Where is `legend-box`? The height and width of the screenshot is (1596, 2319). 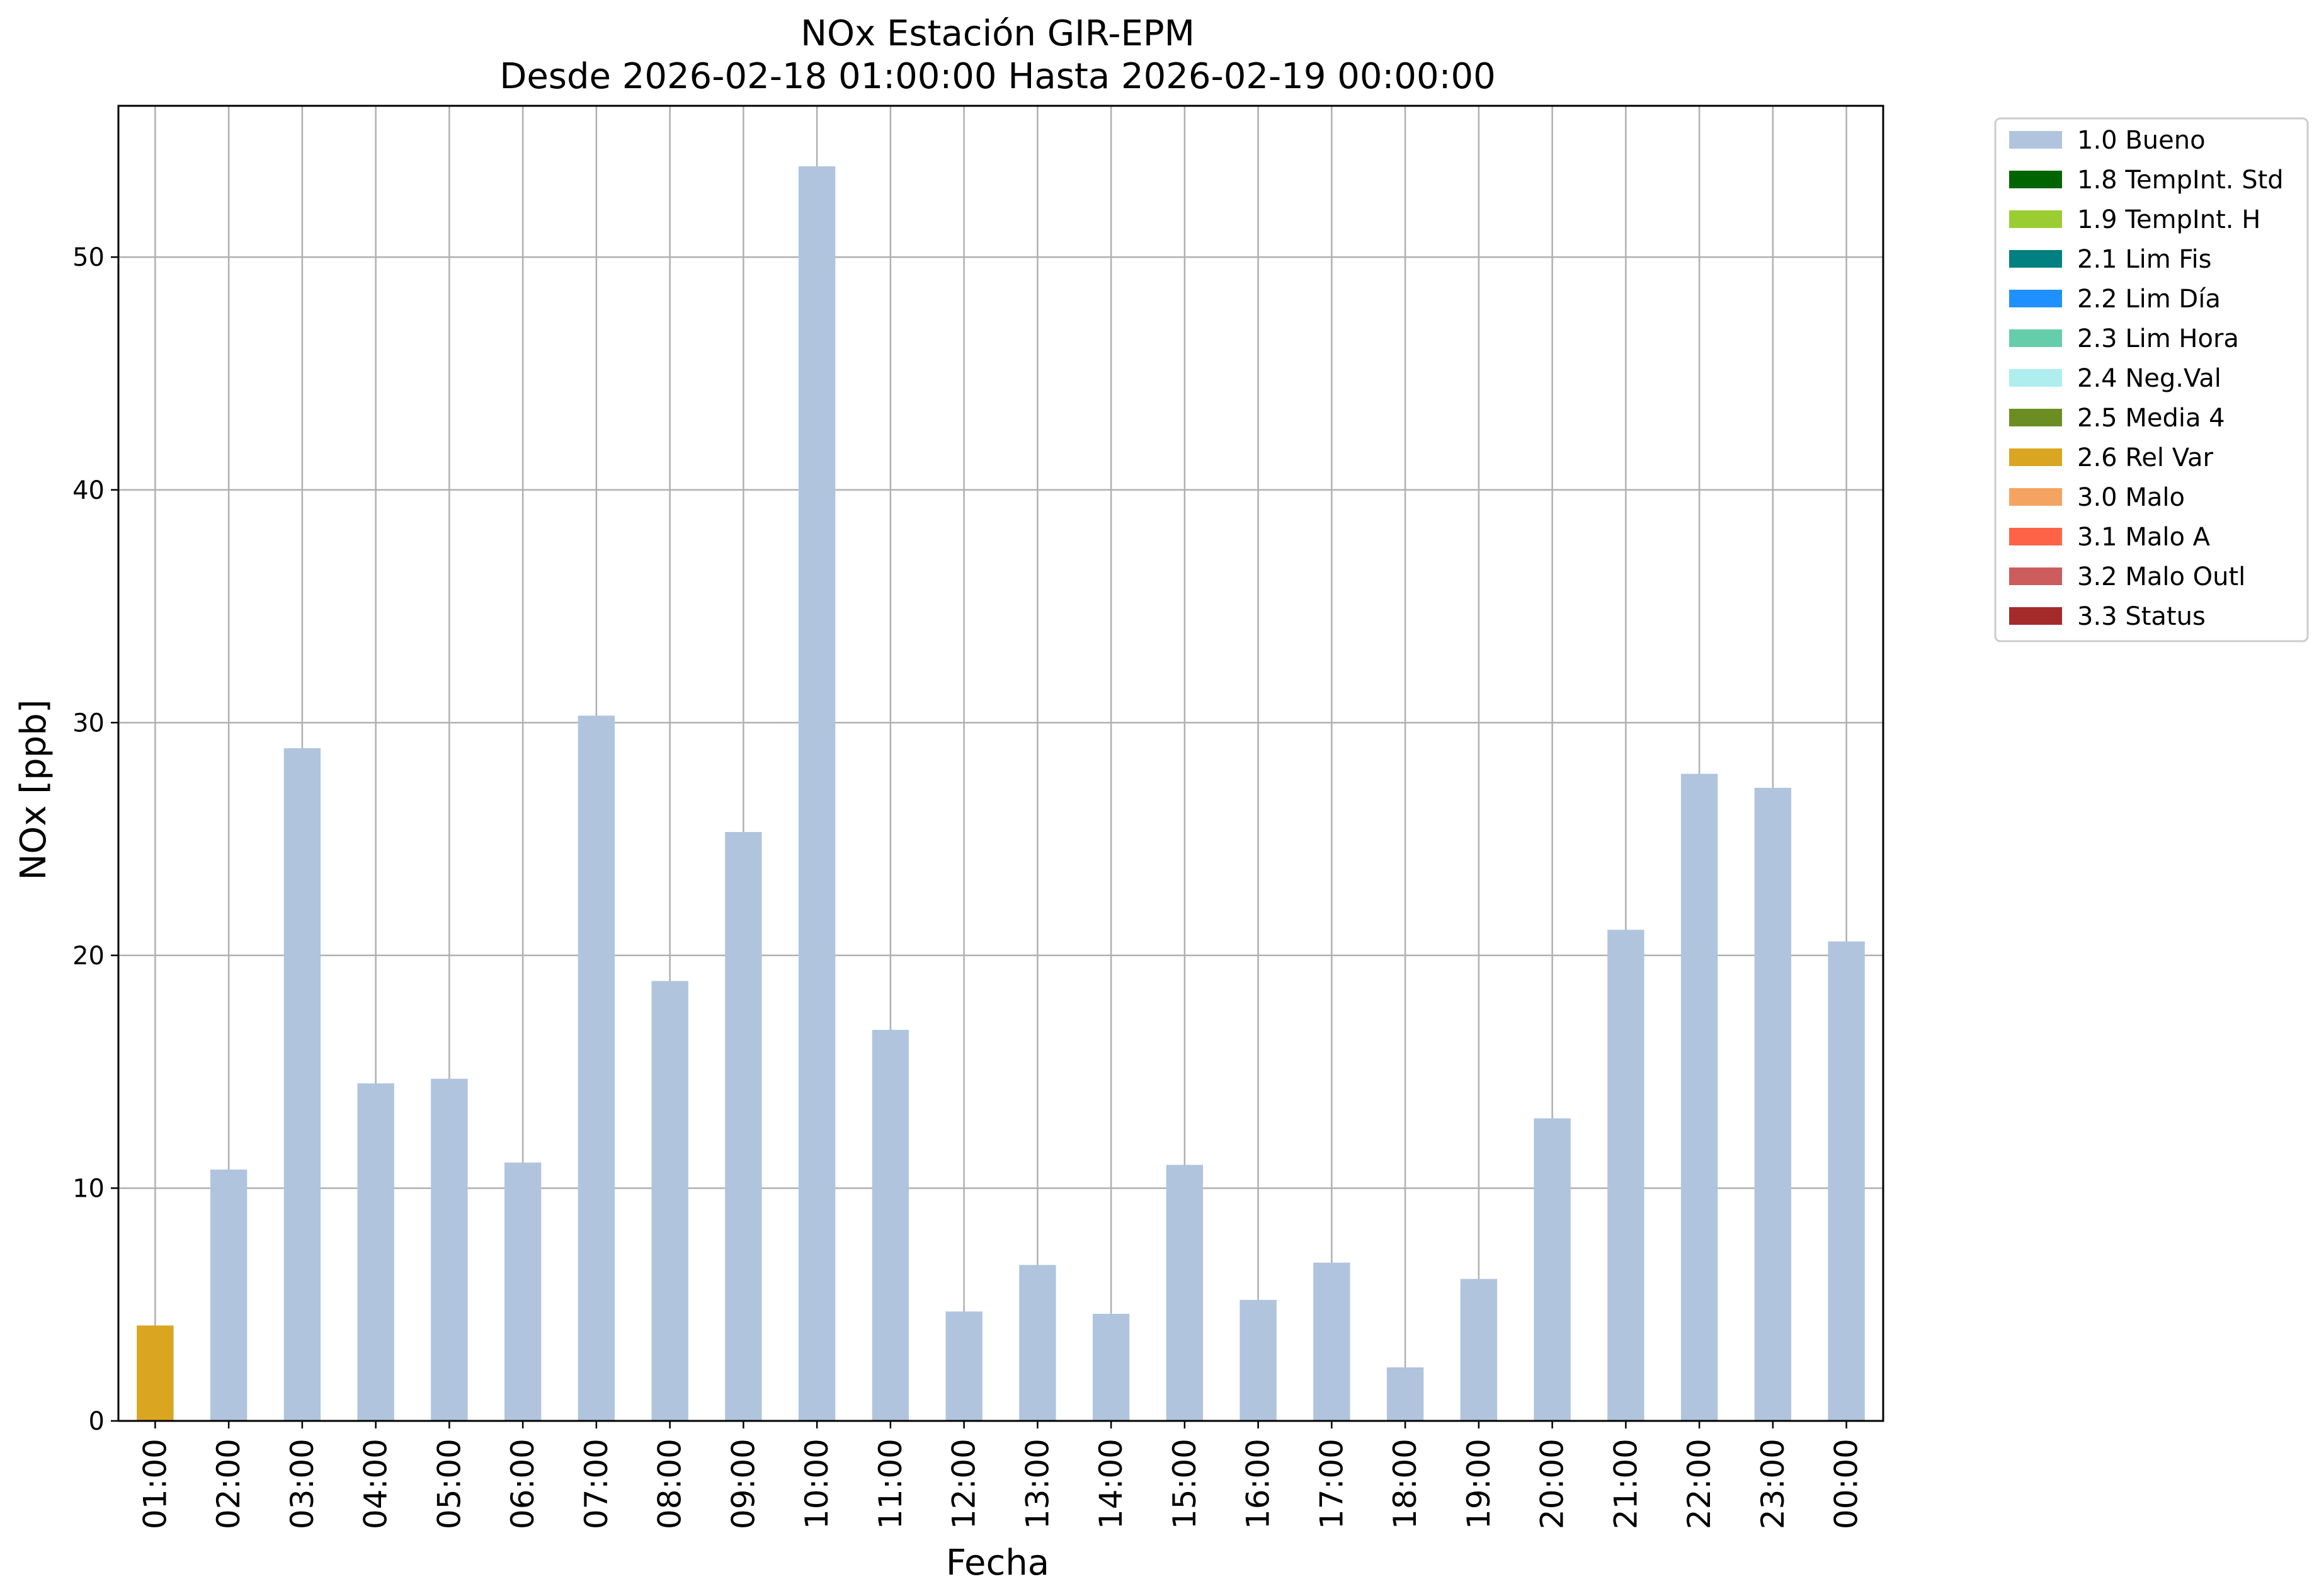
legend-box is located at coordinates (2151, 379).